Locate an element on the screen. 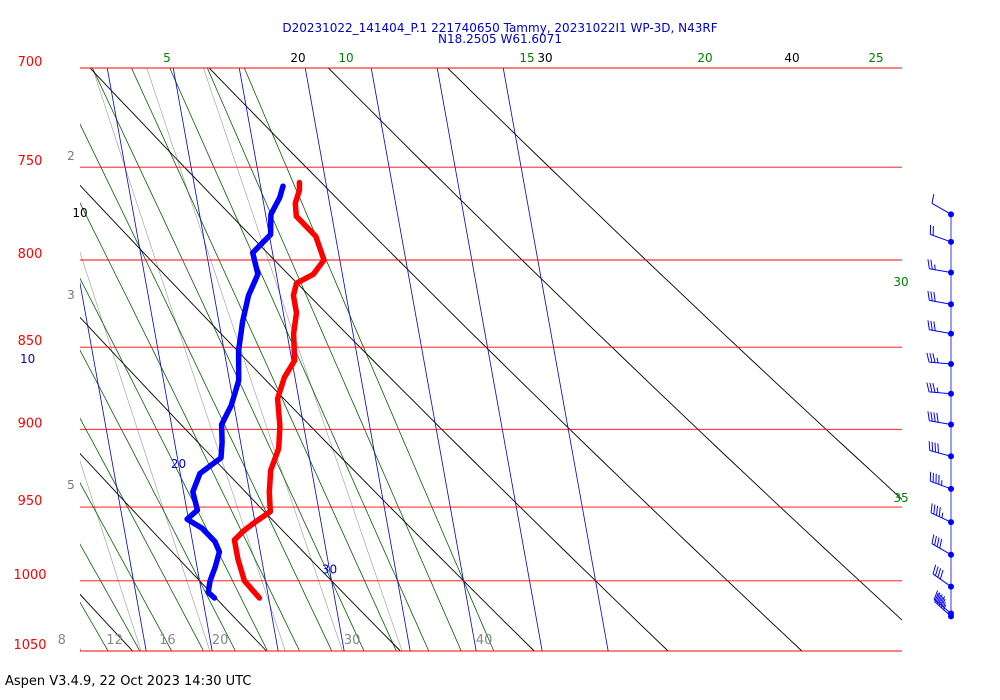  moist-adiabat-label: 35 is located at coordinates (900, 498).